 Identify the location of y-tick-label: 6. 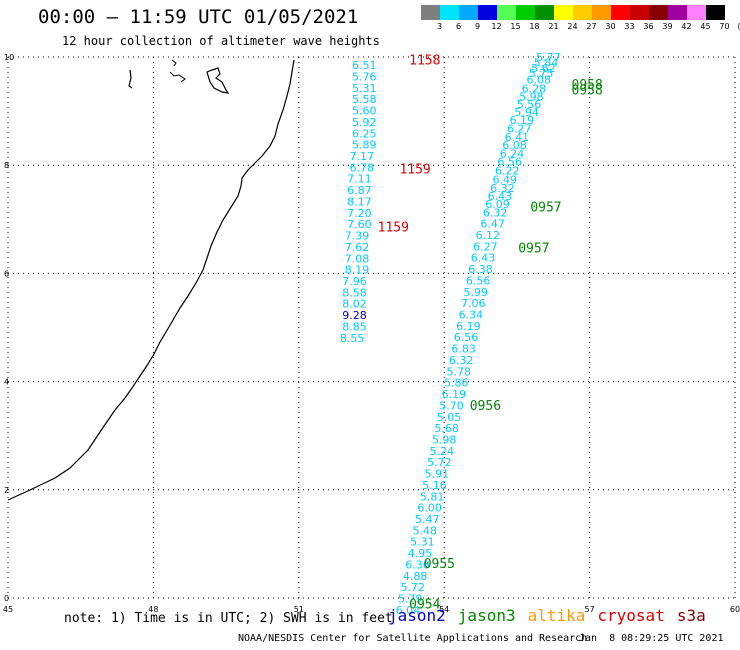
(6, 273).